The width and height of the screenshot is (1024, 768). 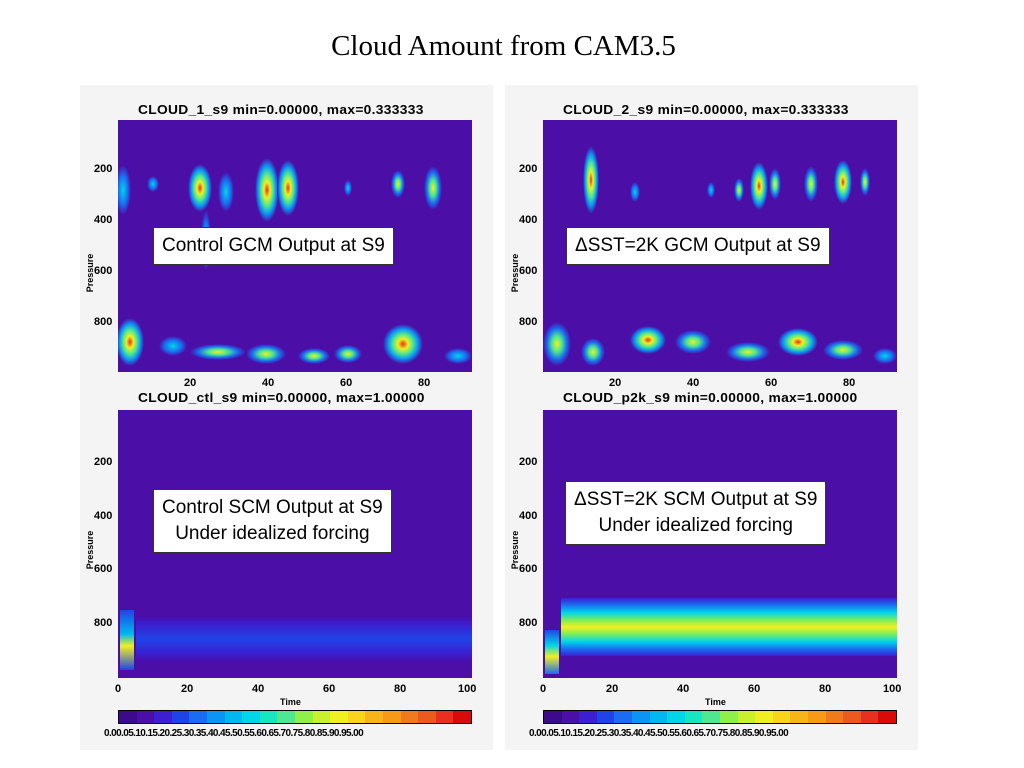 What do you see at coordinates (698, 246) in the screenshot?
I see `annotation-box: ΔSST=2K GCM Output at S9` at bounding box center [698, 246].